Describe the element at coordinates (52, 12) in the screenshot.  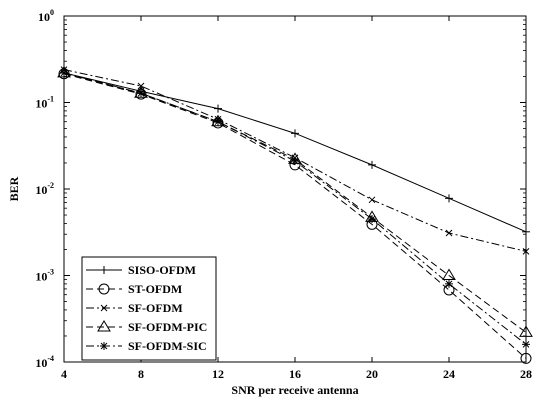
I see `y-tick-exponent: 0` at that location.